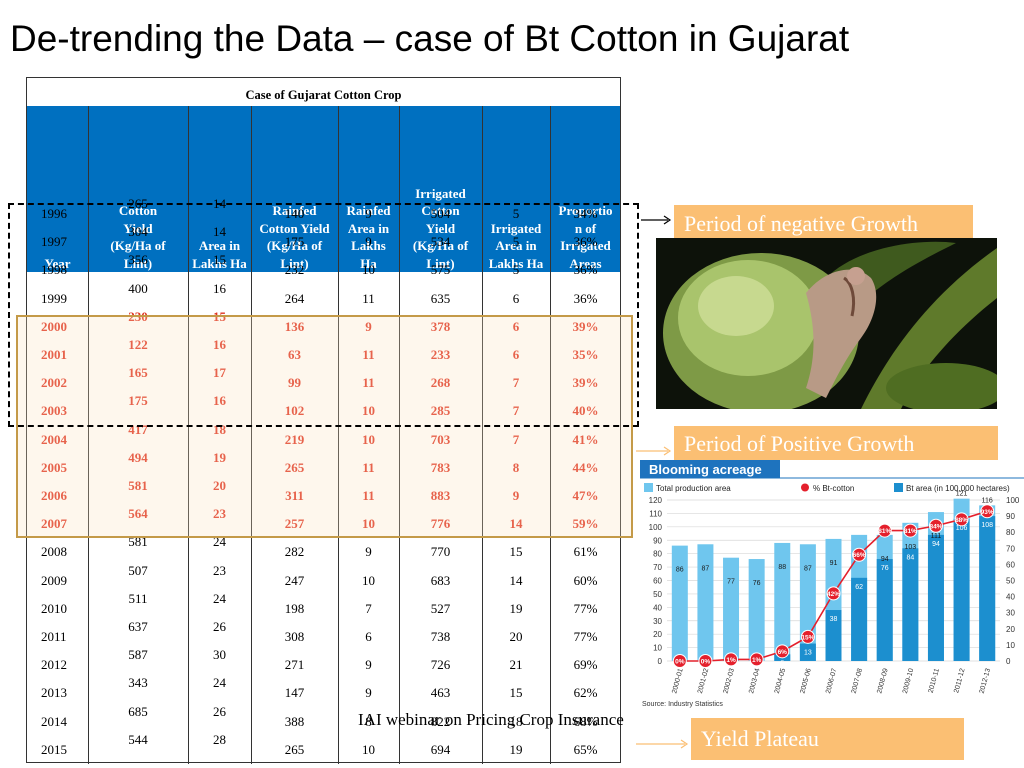 This screenshot has height=768, width=1024. Describe the element at coordinates (985, 681) in the screenshot. I see `chart-xtick: 2012-13` at that location.